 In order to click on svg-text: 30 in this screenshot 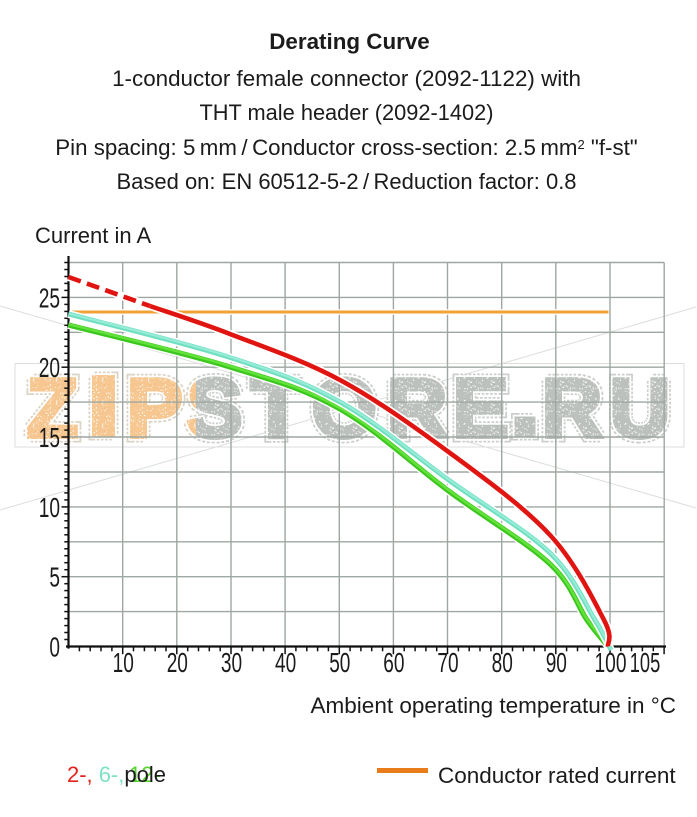, I will do `click(231, 662)`.